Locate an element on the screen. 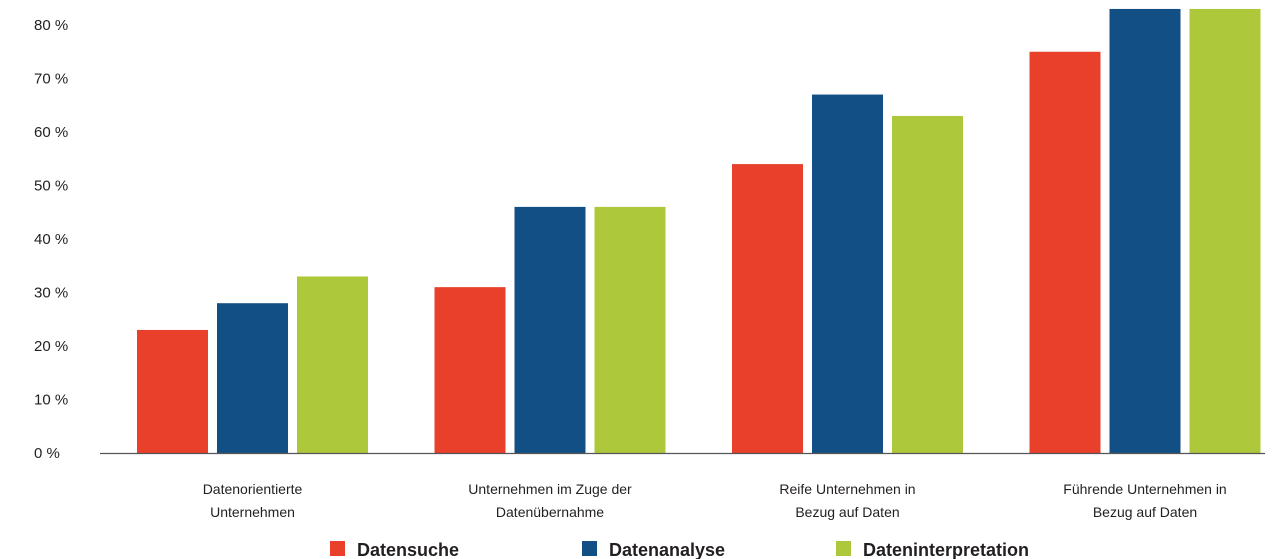 The image size is (1273, 559). category-label: Unternehmen is located at coordinates (252, 512).